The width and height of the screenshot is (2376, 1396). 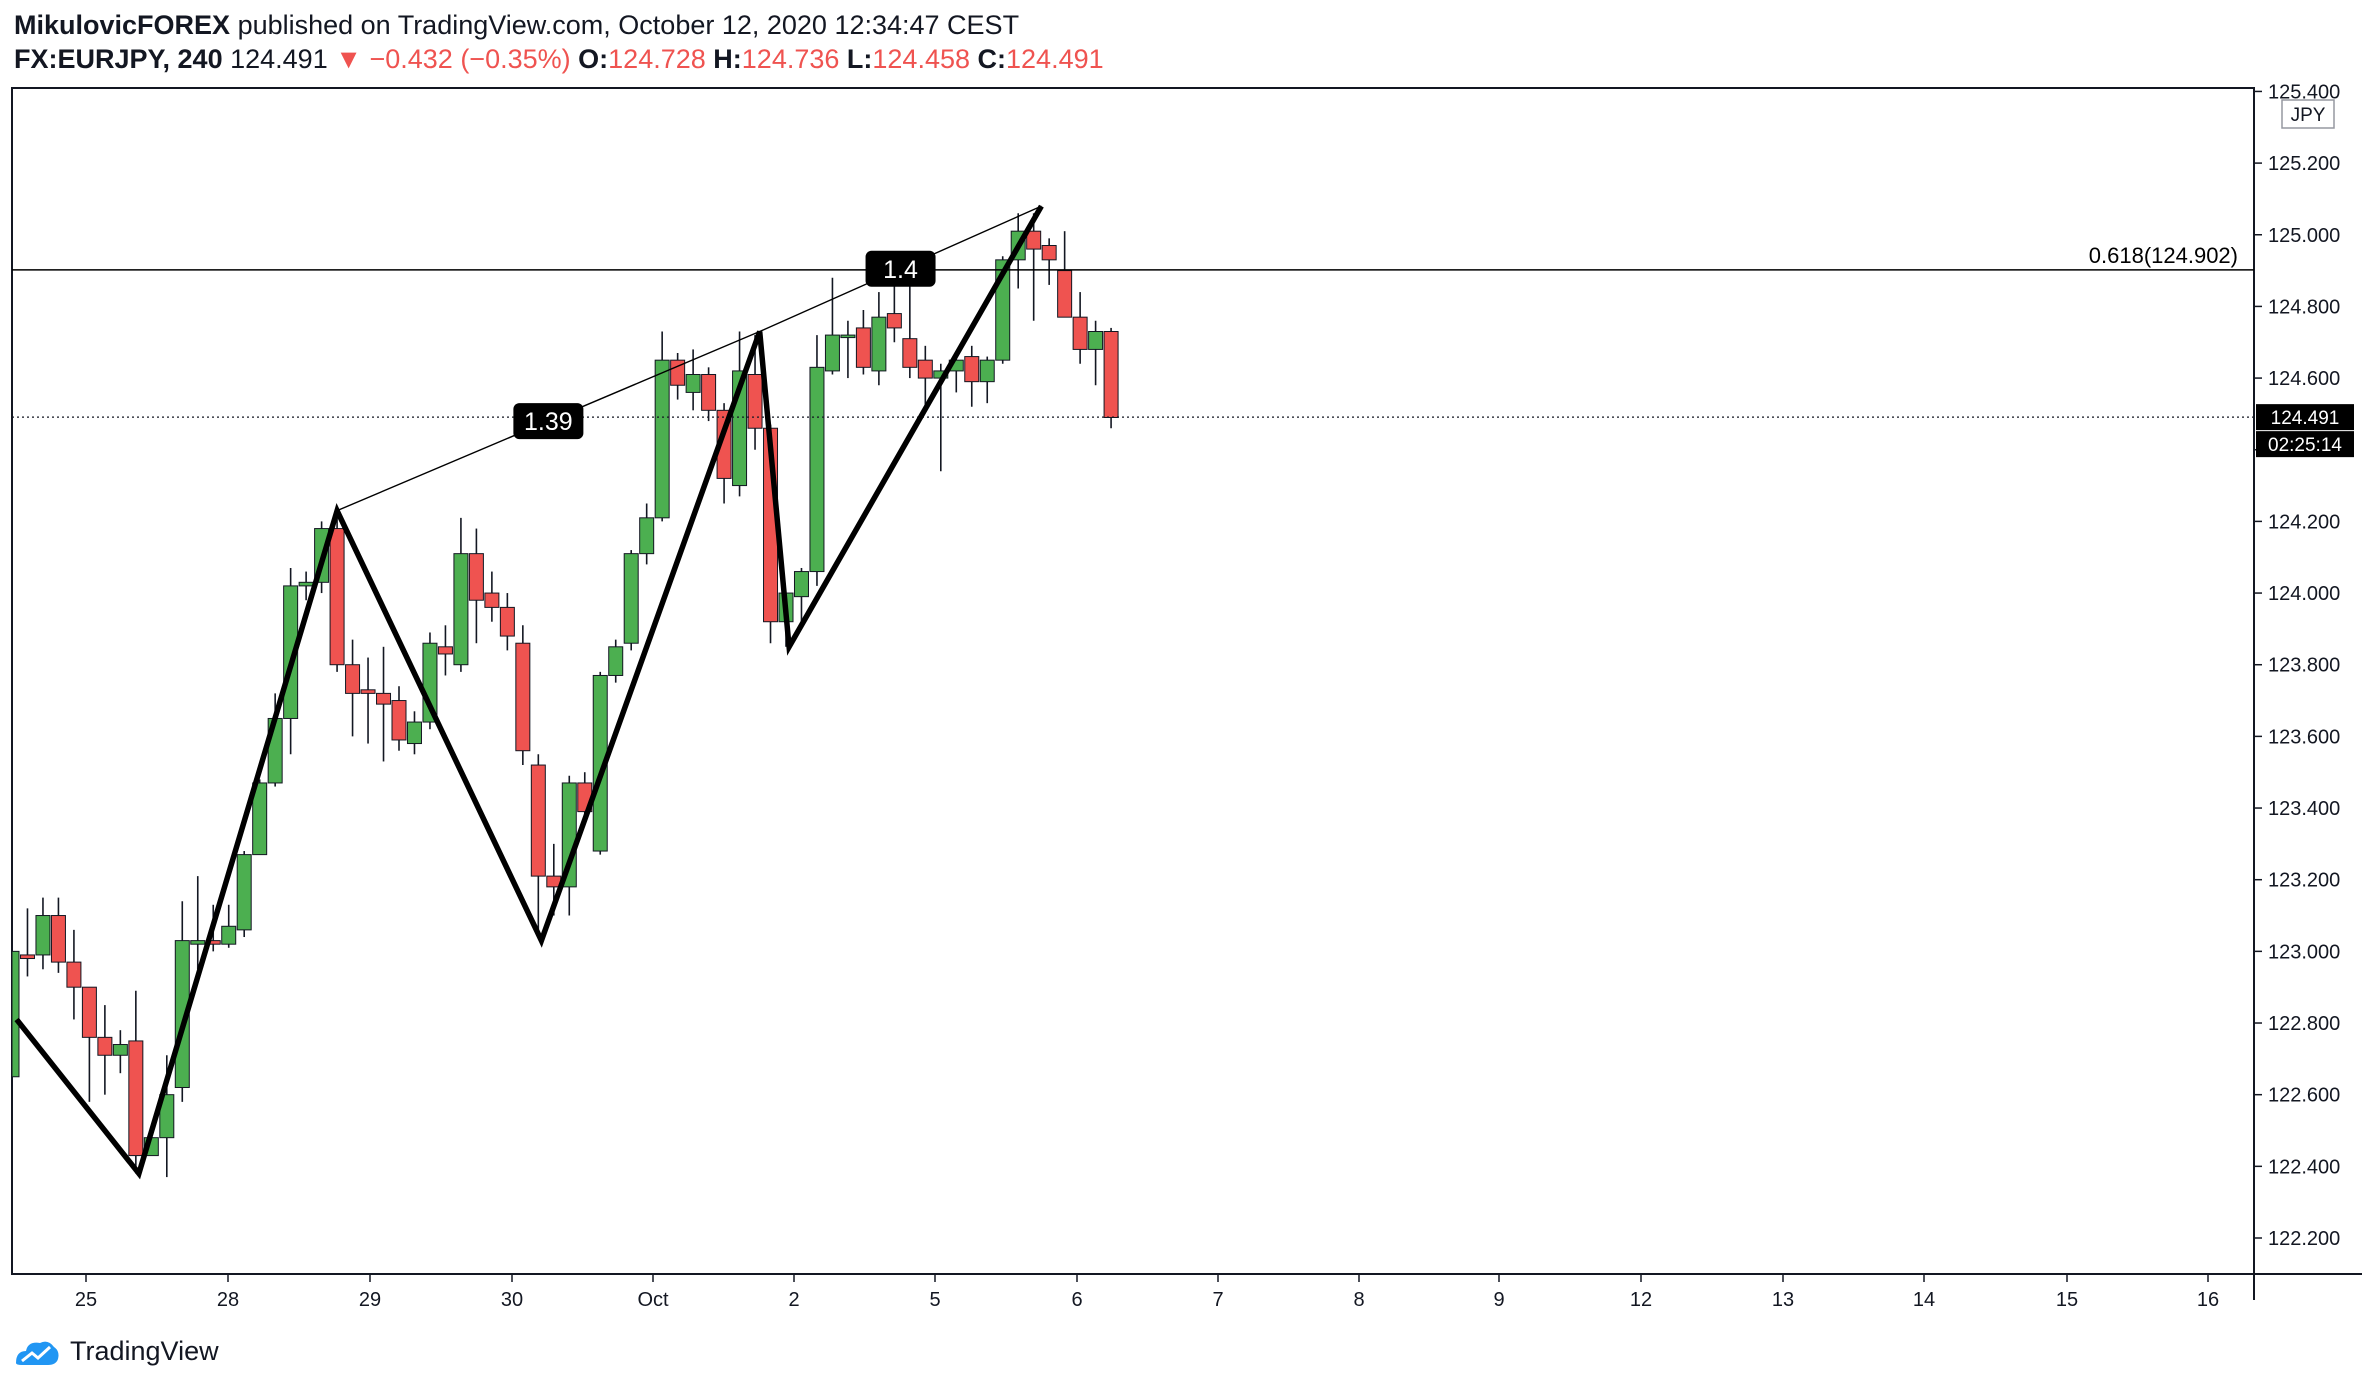 I want to click on time-tick-label: 29, so click(x=370, y=1300).